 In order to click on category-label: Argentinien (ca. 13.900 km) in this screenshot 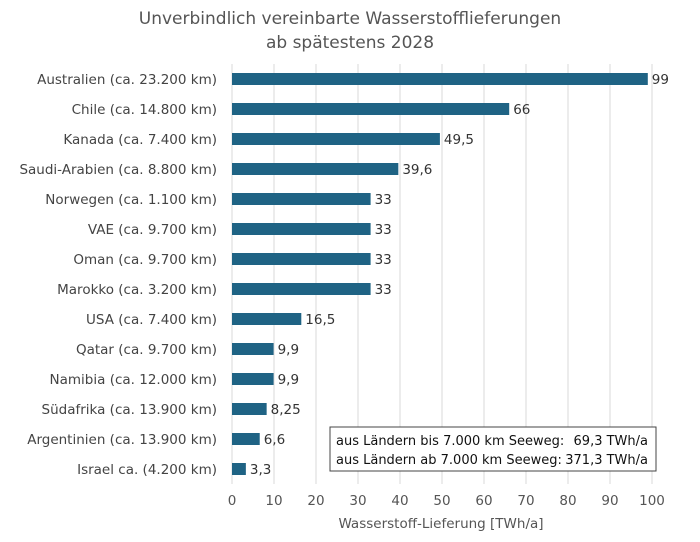, I will do `click(122, 440)`.